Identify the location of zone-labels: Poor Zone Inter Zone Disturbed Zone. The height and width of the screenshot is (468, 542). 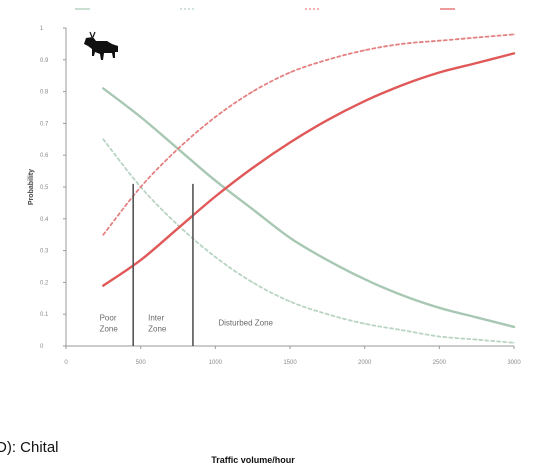
(187, 323).